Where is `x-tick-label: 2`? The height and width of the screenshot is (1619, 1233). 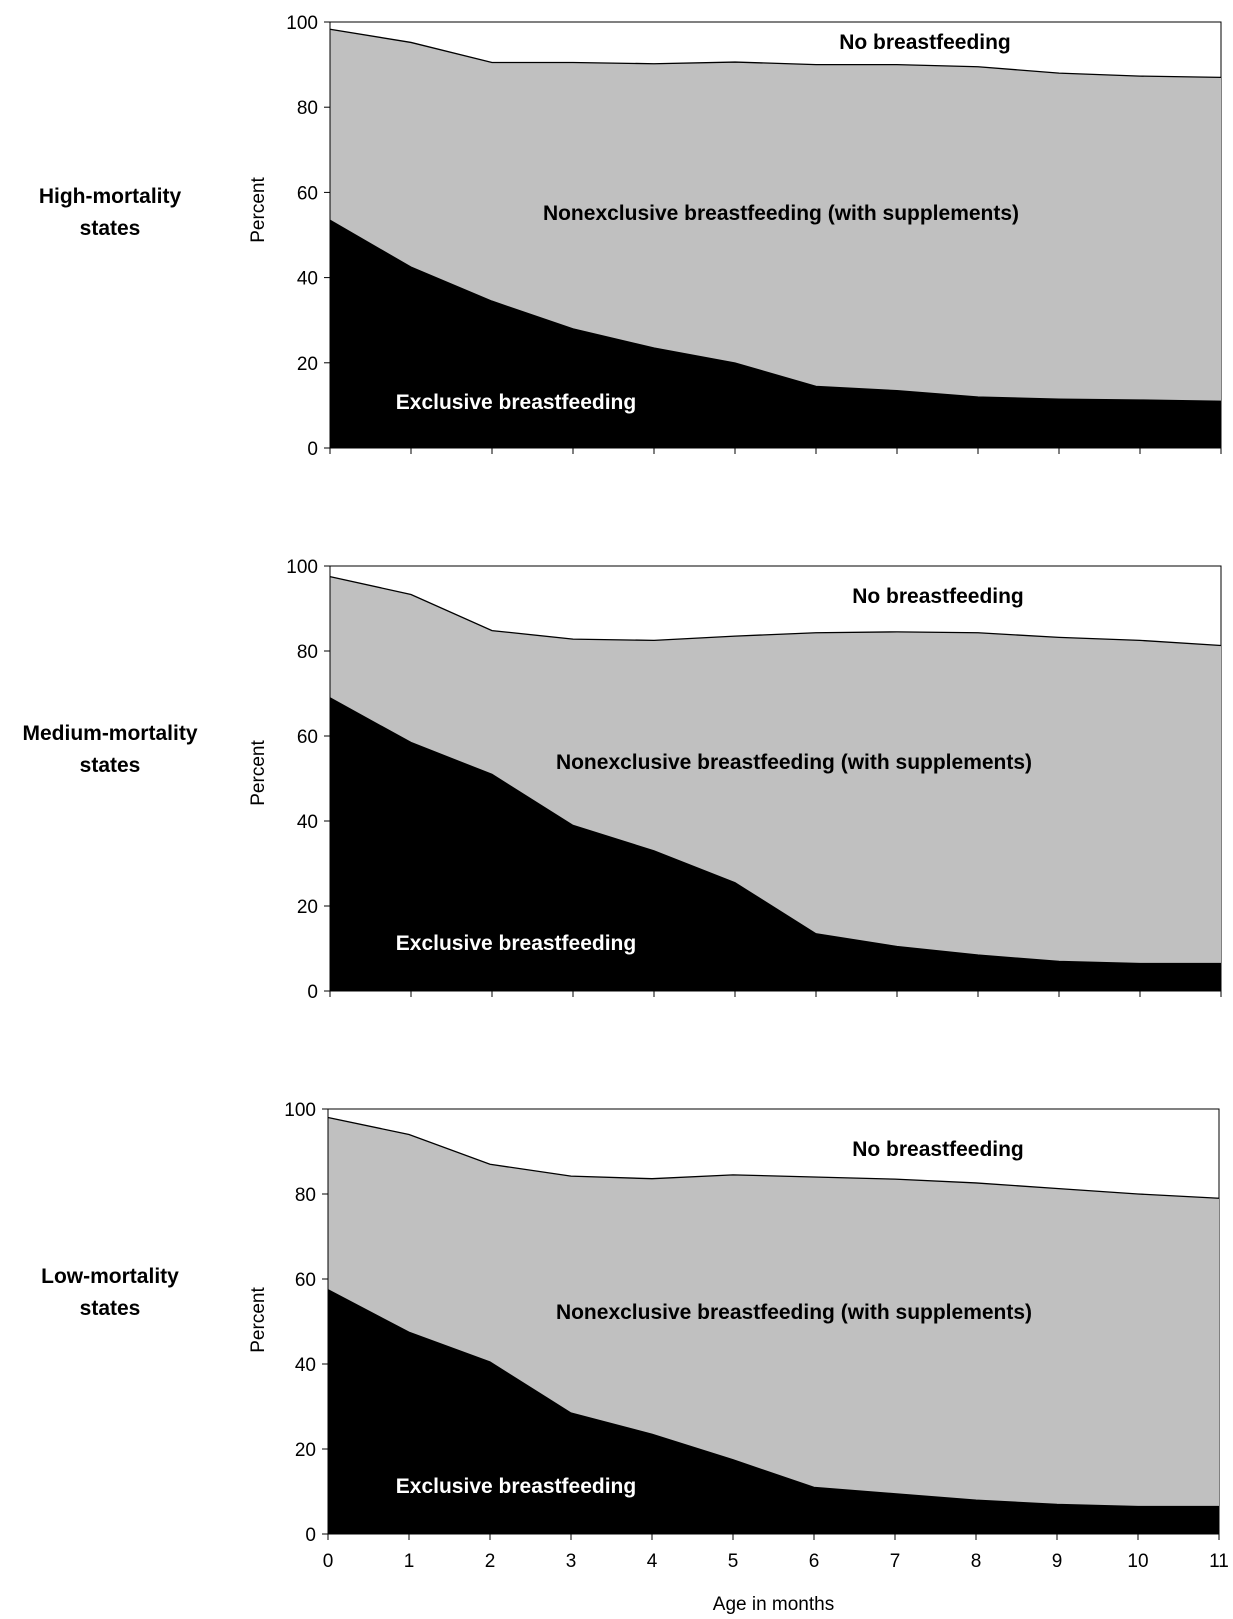 x-tick-label: 2 is located at coordinates (490, 1561).